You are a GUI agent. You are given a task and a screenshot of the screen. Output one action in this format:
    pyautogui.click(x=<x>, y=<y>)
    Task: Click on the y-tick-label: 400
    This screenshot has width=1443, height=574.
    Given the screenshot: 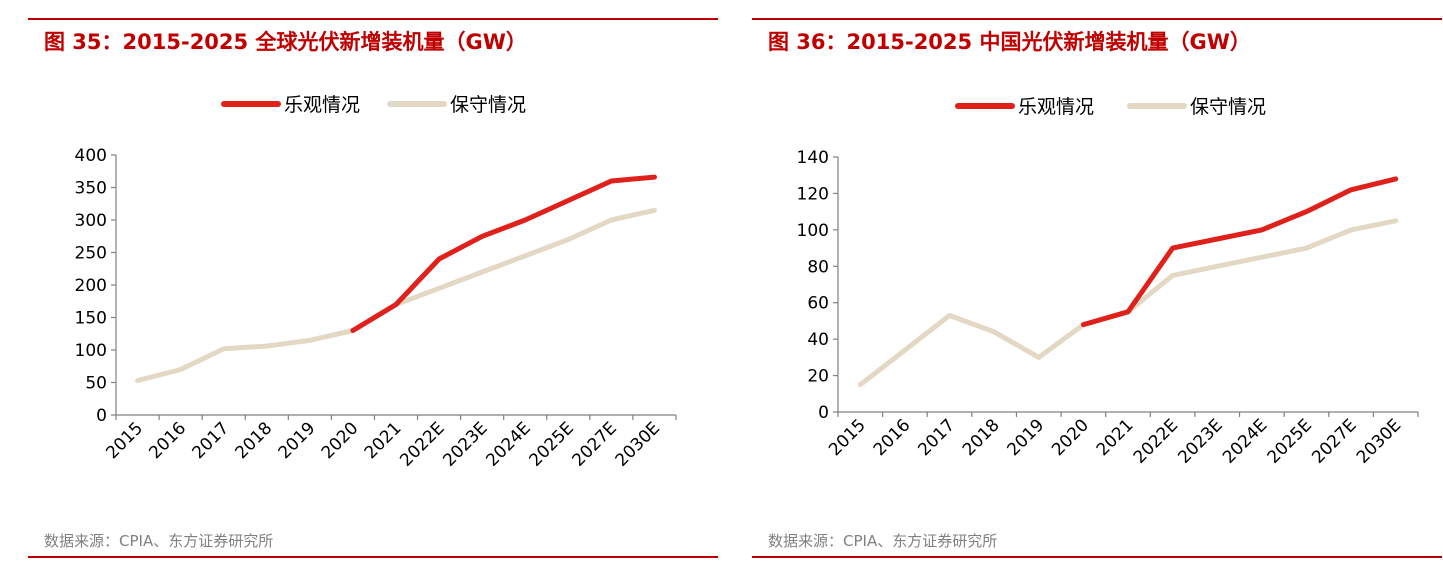 What is the action you would take?
    pyautogui.click(x=91, y=156)
    